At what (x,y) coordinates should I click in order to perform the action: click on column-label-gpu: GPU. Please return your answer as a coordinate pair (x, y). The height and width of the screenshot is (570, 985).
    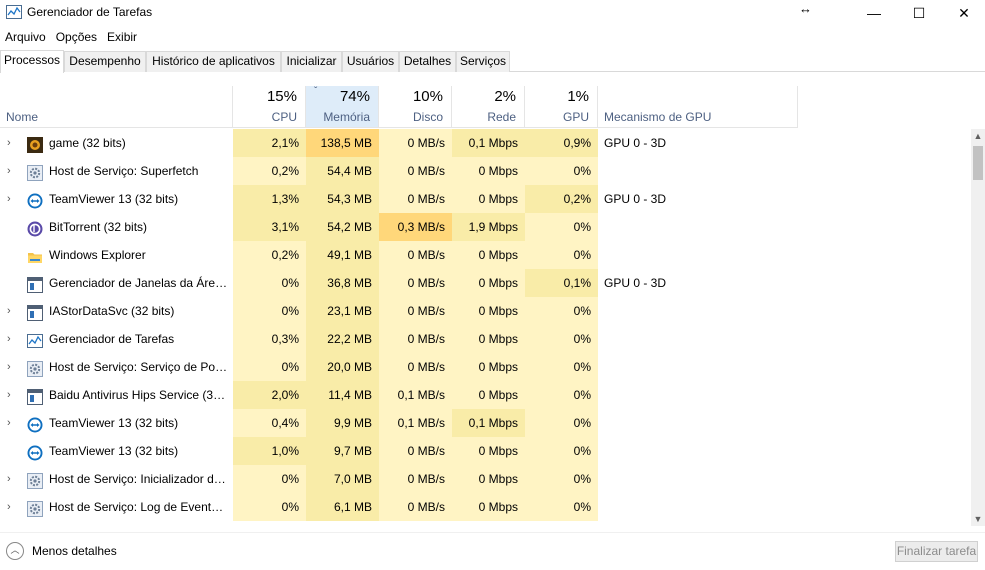
    Looking at the image, I should click on (575, 117).